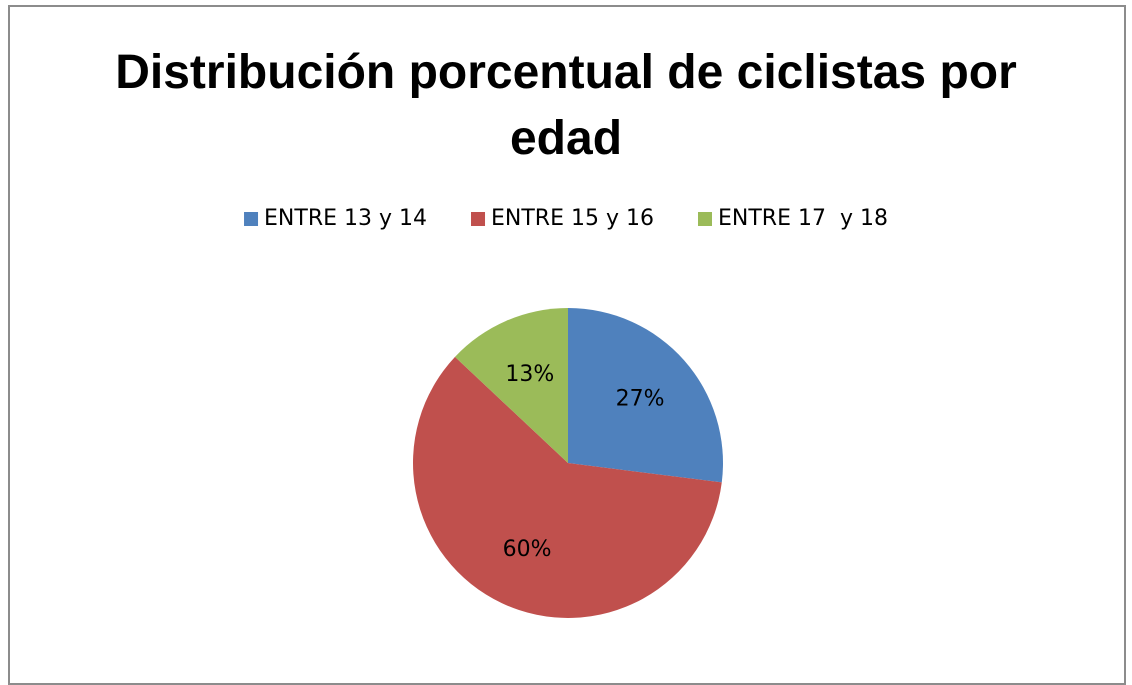 This screenshot has width=1132, height=685. What do you see at coordinates (640, 398) in the screenshot?
I see `data-label: 27%` at bounding box center [640, 398].